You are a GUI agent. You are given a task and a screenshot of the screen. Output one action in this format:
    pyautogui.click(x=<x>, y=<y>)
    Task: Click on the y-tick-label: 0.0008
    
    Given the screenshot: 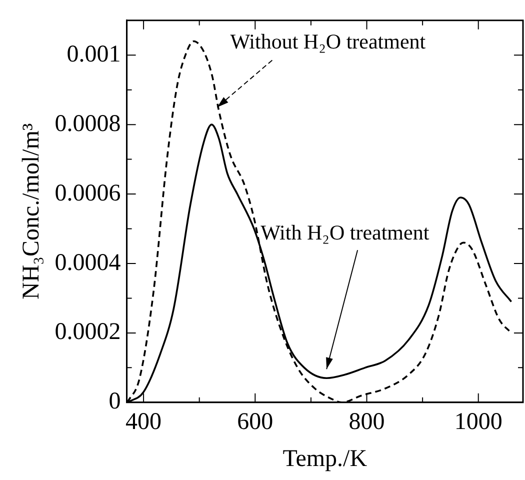 What is the action you would take?
    pyautogui.click(x=87, y=123)
    